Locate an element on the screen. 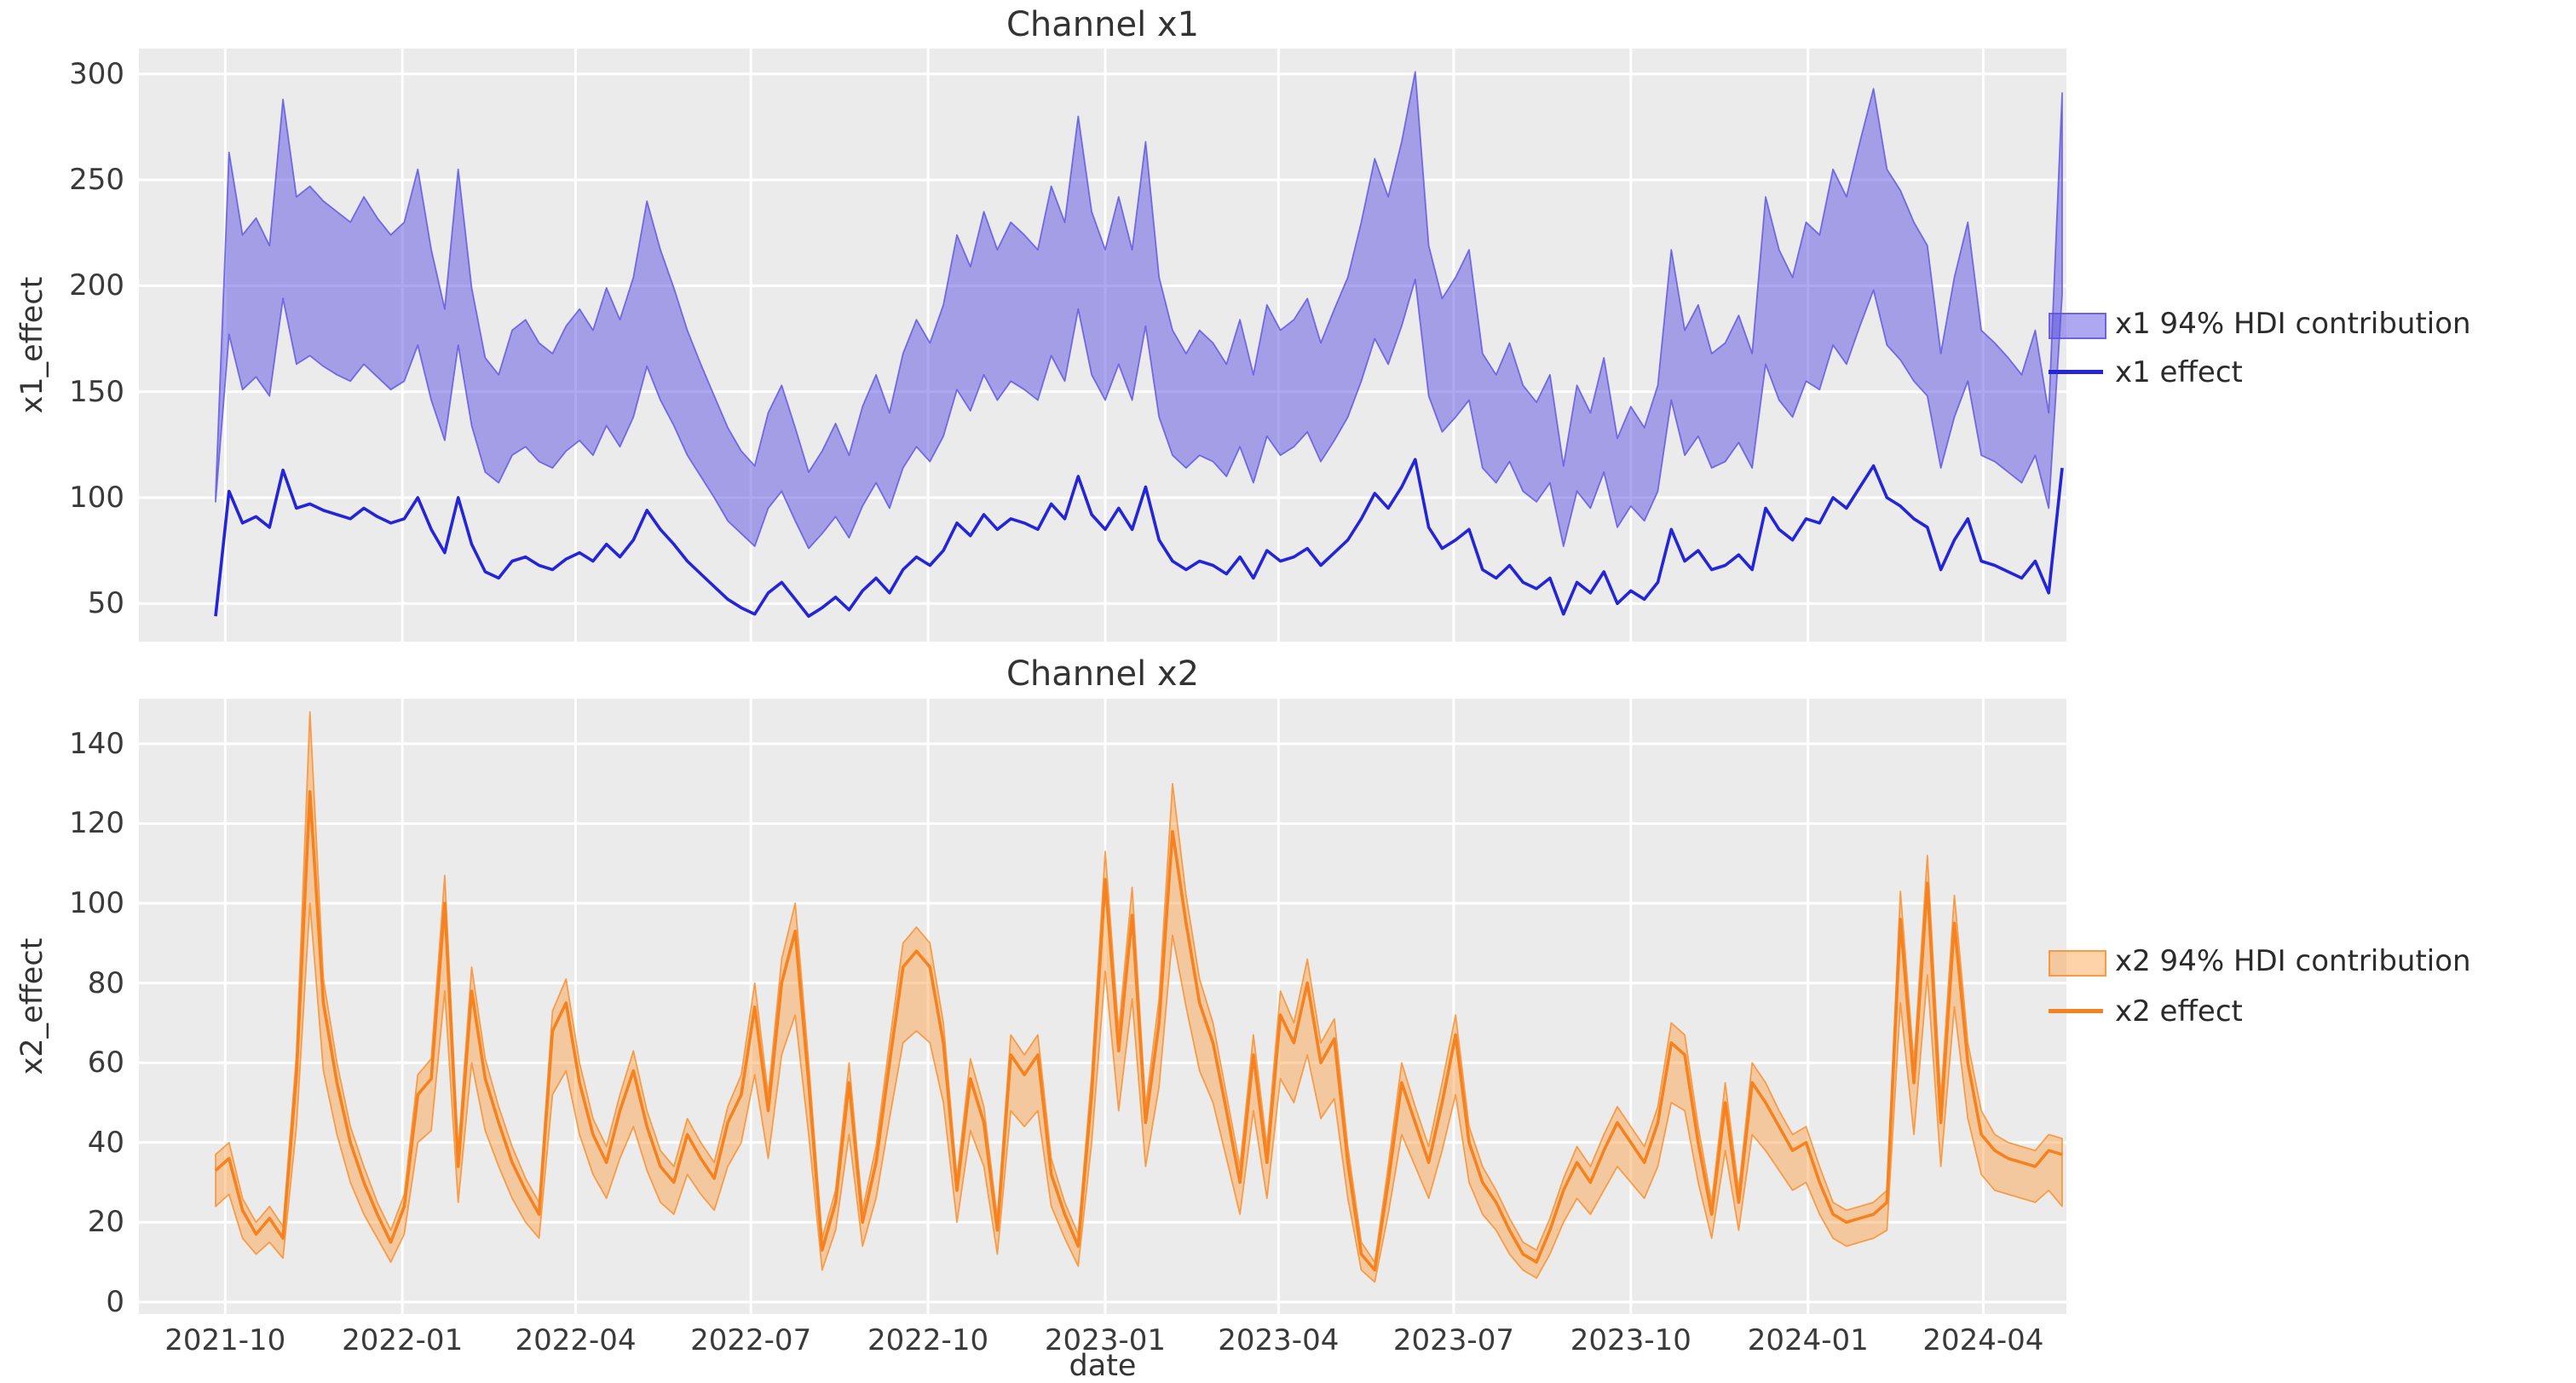  x-axis-label: date is located at coordinates (1103, 1366).